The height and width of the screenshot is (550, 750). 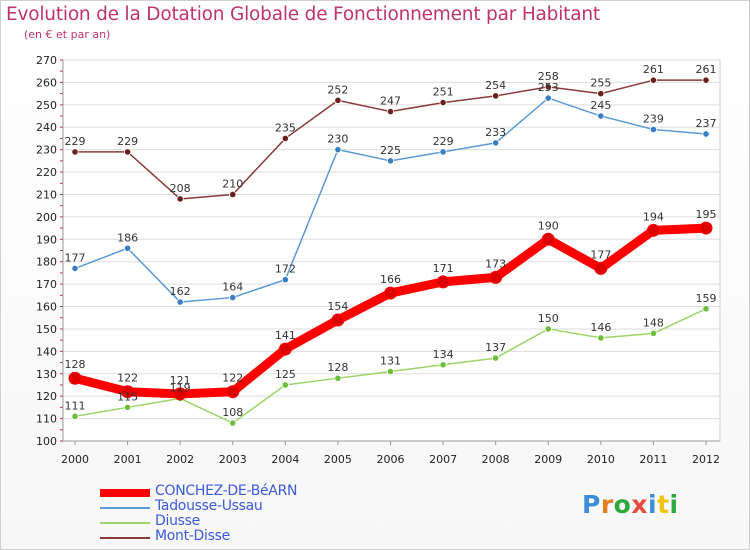 What do you see at coordinates (548, 225) in the screenshot?
I see `data-label: 190` at bounding box center [548, 225].